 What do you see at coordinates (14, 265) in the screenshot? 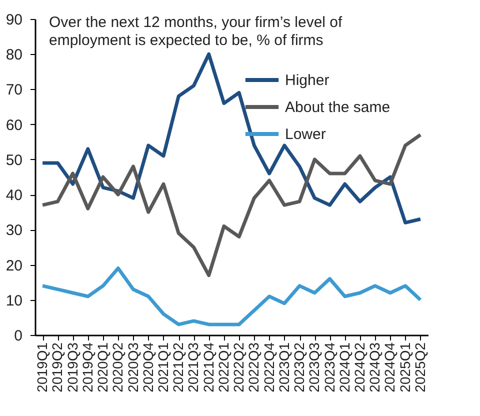
I see `y-tick-label: 20` at bounding box center [14, 265].